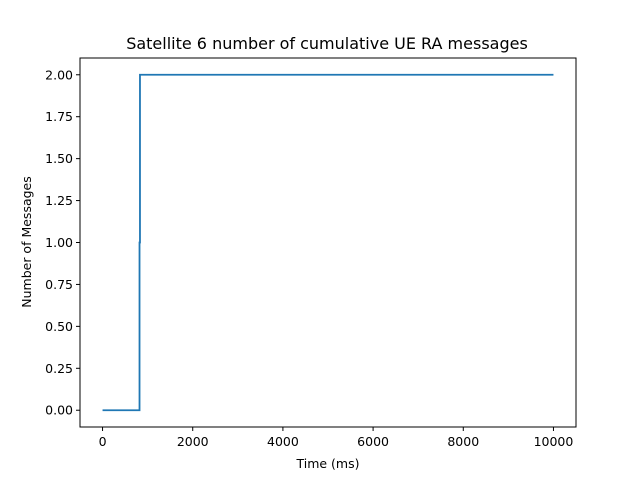 The width and height of the screenshot is (640, 480). I want to click on y-axis-label: Number of Messages, so click(26, 242).